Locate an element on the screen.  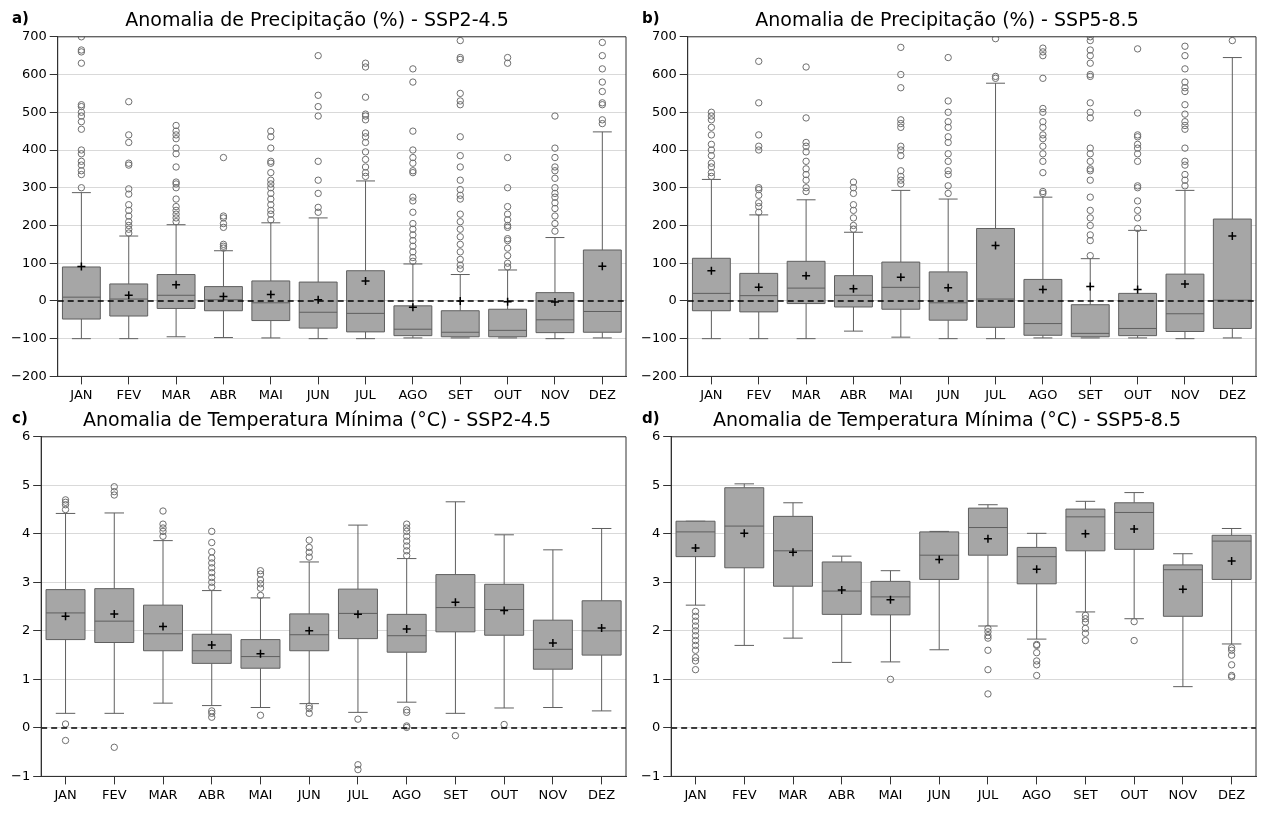
text: b) is located at coordinates (651, 18).